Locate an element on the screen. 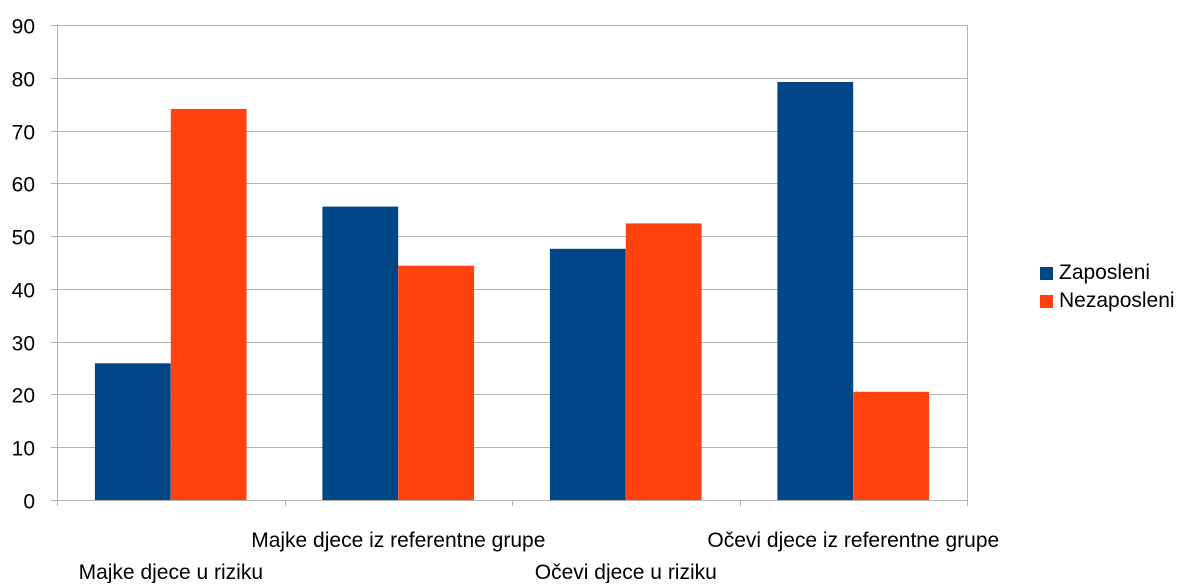  legend-swatch-zaposleni is located at coordinates (1046, 273).